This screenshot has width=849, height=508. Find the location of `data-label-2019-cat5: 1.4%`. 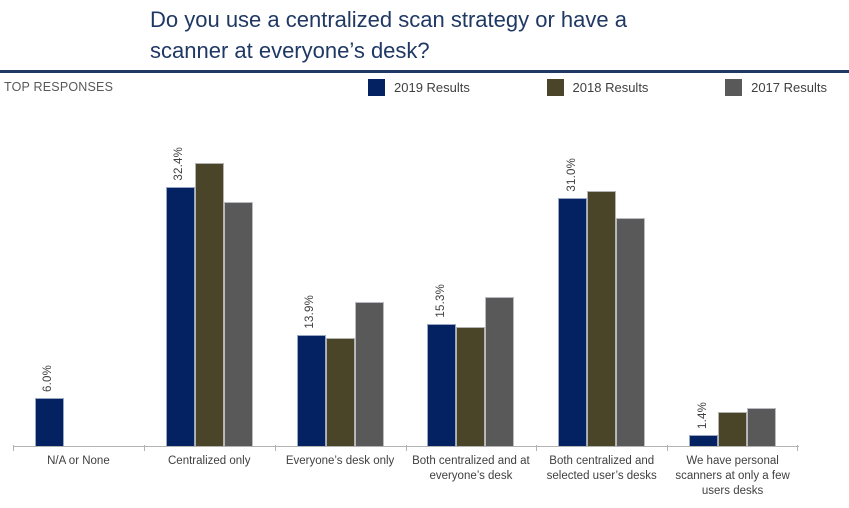

data-label-2019-cat5: 1.4% is located at coordinates (702, 415).